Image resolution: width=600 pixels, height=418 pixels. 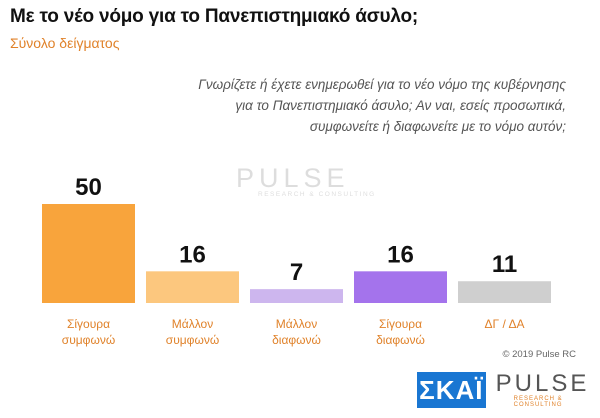 I want to click on category-label-3-0: Σίγουρα, so click(x=400, y=324).